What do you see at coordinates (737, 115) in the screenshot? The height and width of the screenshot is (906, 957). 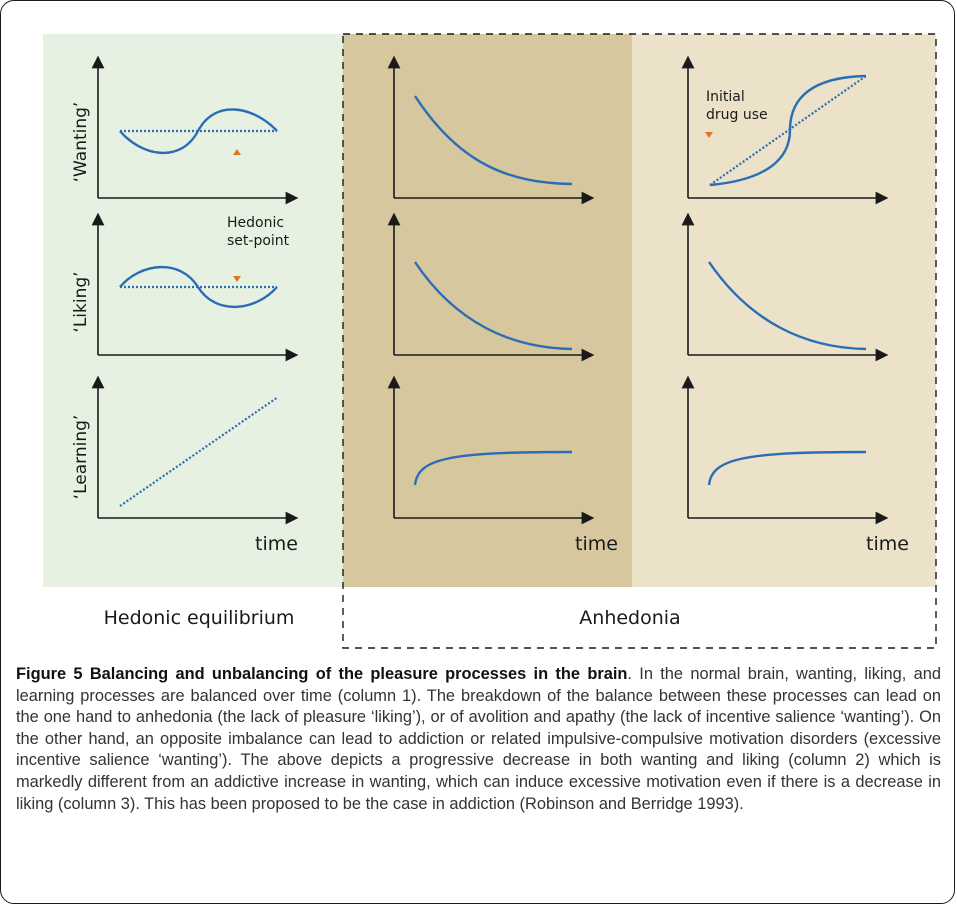 I see `initial-drug-use-line2: drug use` at bounding box center [737, 115].